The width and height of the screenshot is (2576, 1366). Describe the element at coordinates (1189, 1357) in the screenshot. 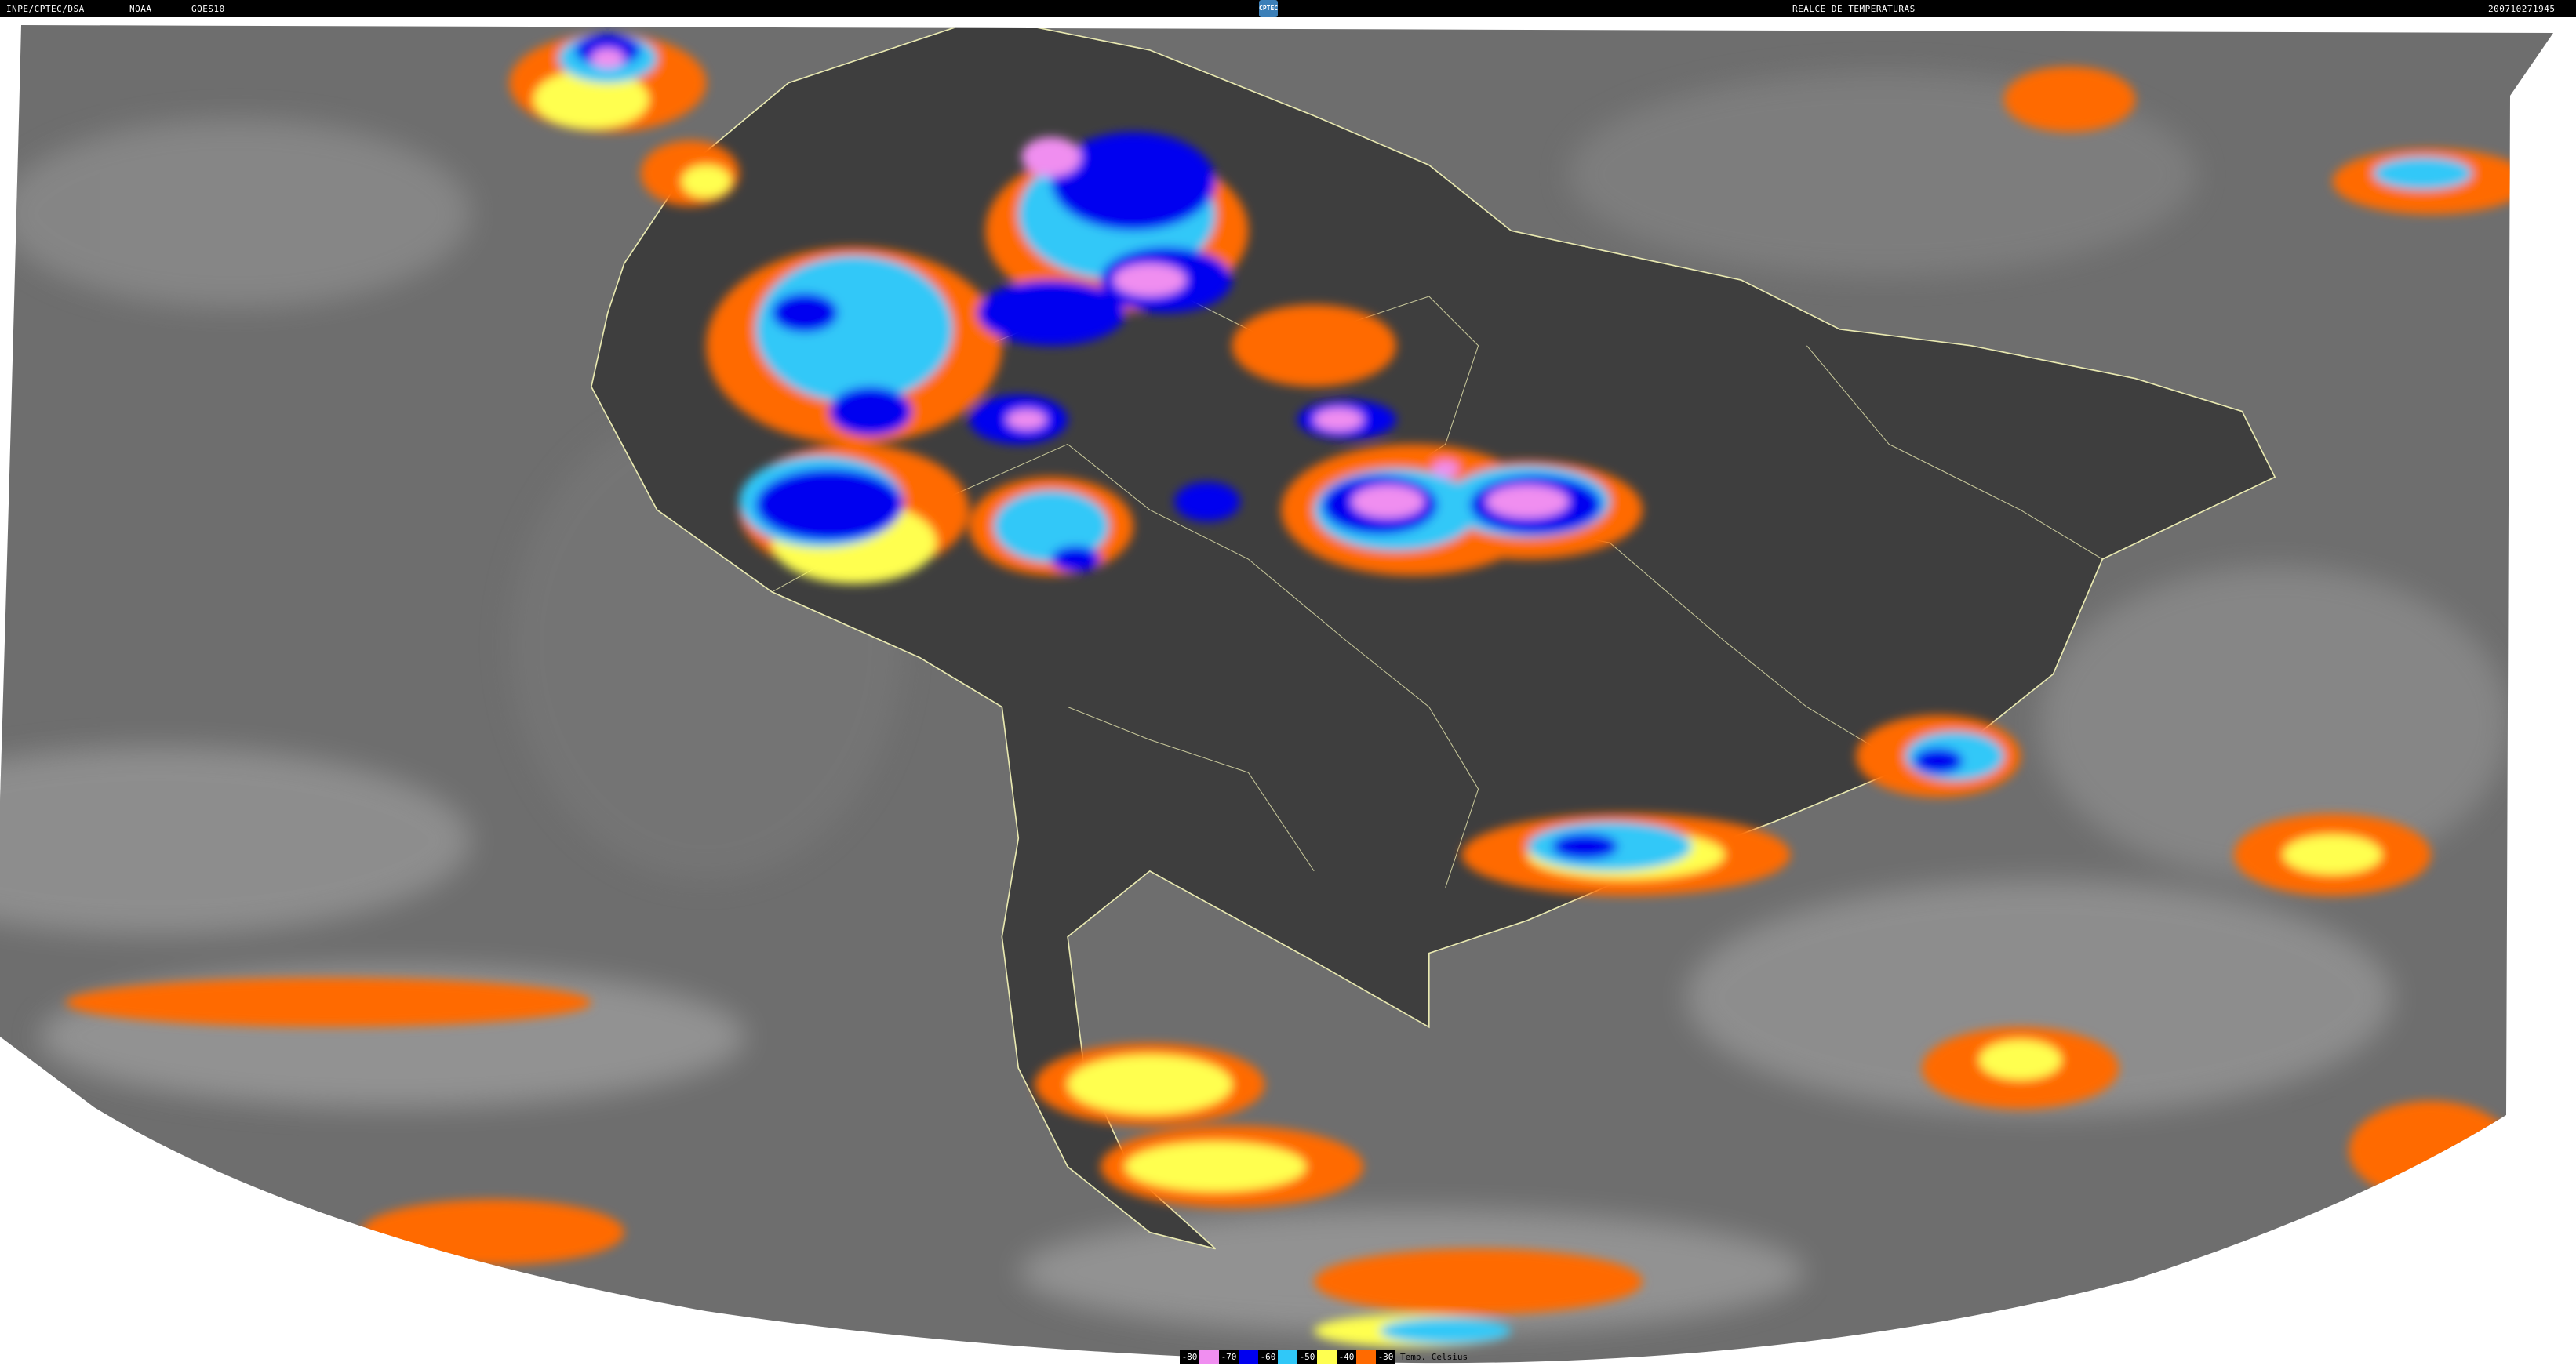

I see `legend-label: -80` at that location.